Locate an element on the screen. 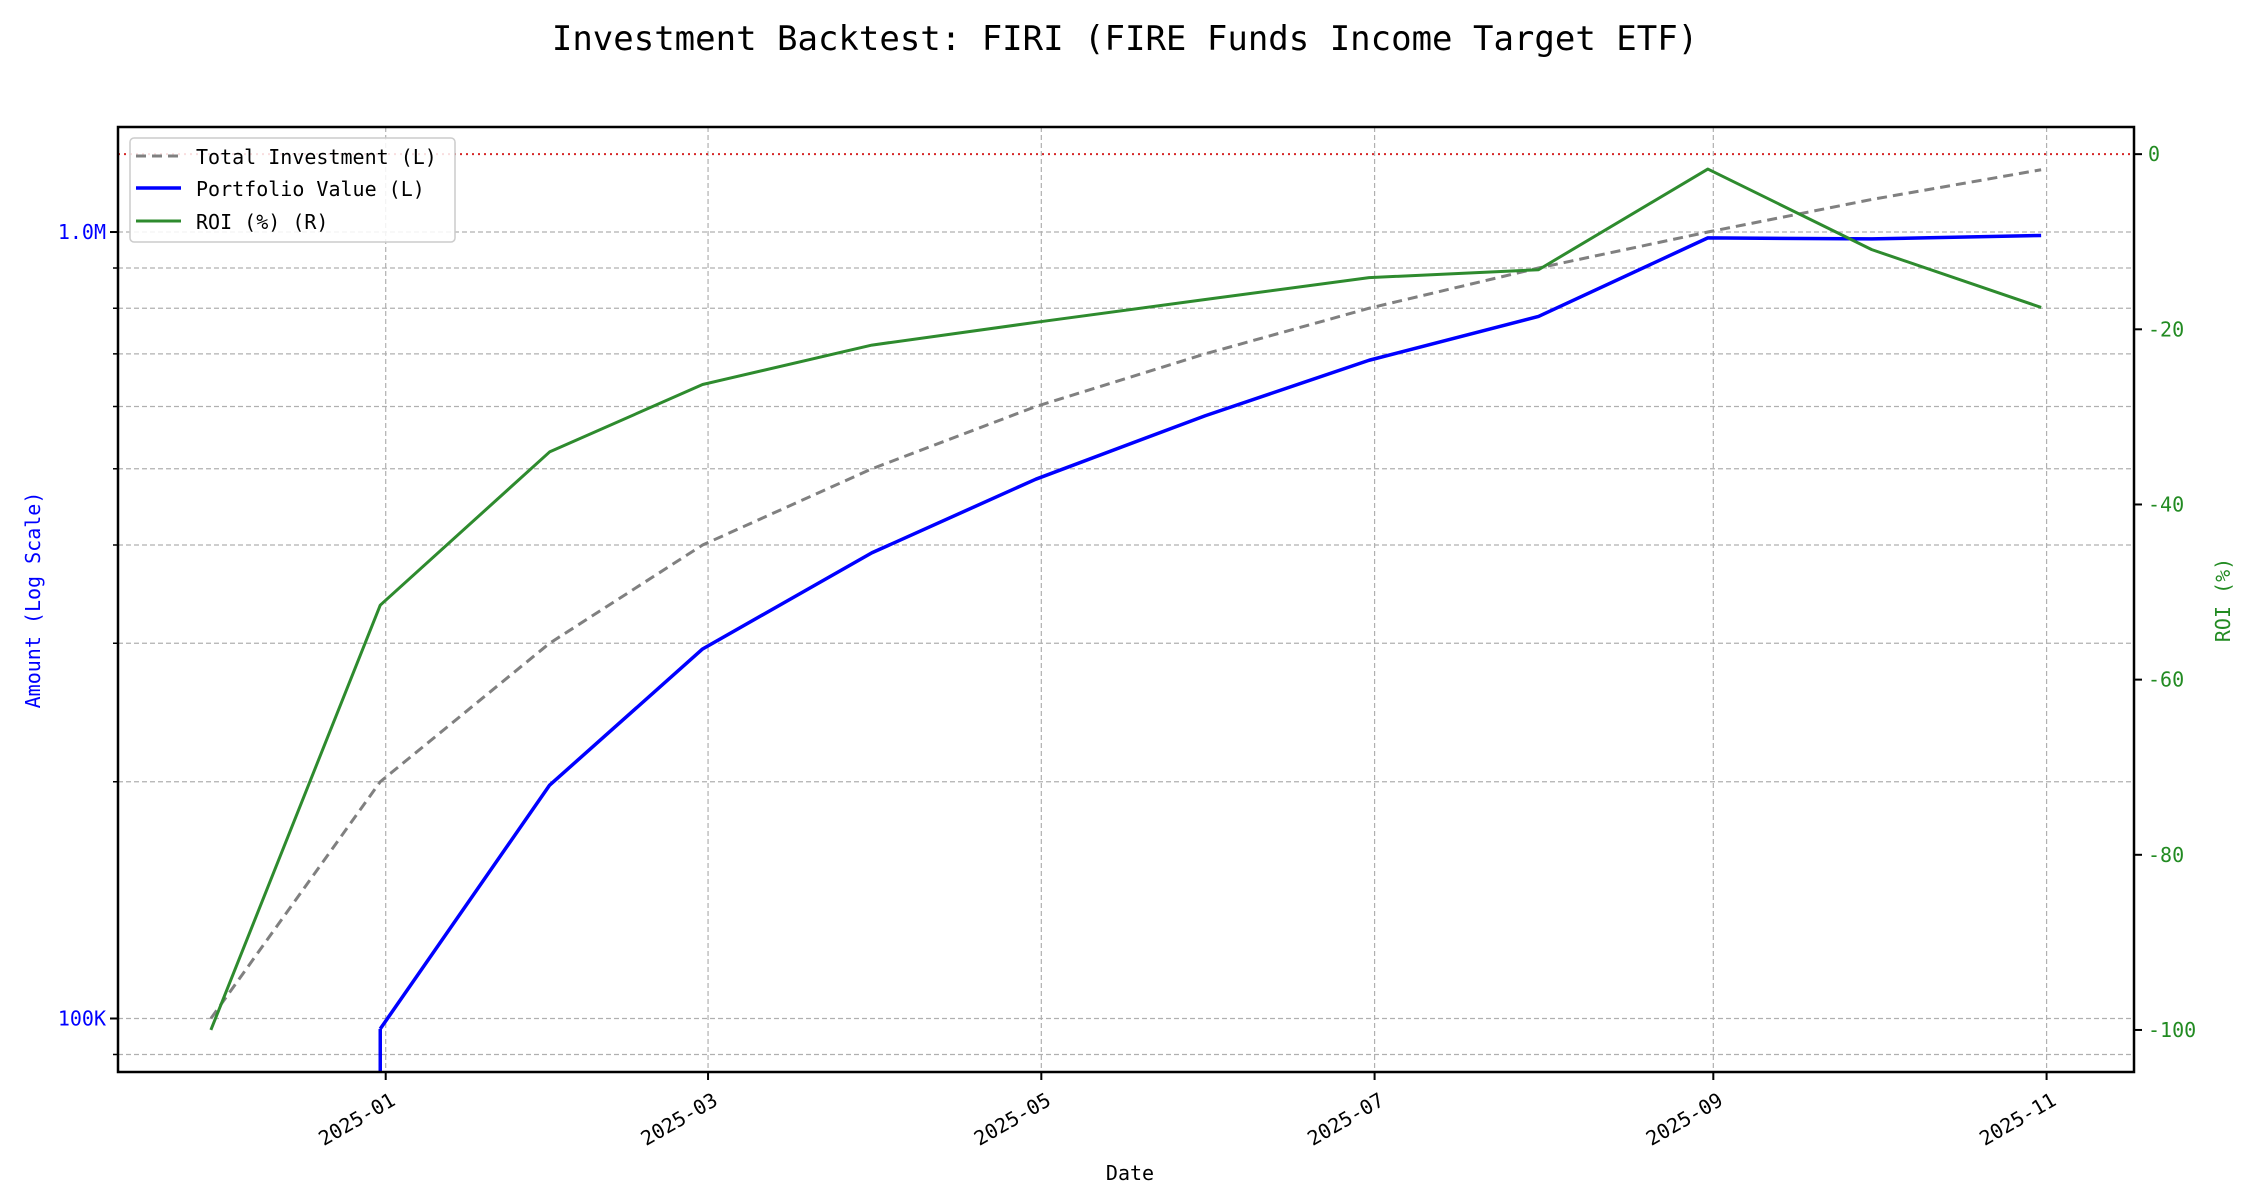  y-right-tick-label: -40 is located at coordinates (2166, 504).